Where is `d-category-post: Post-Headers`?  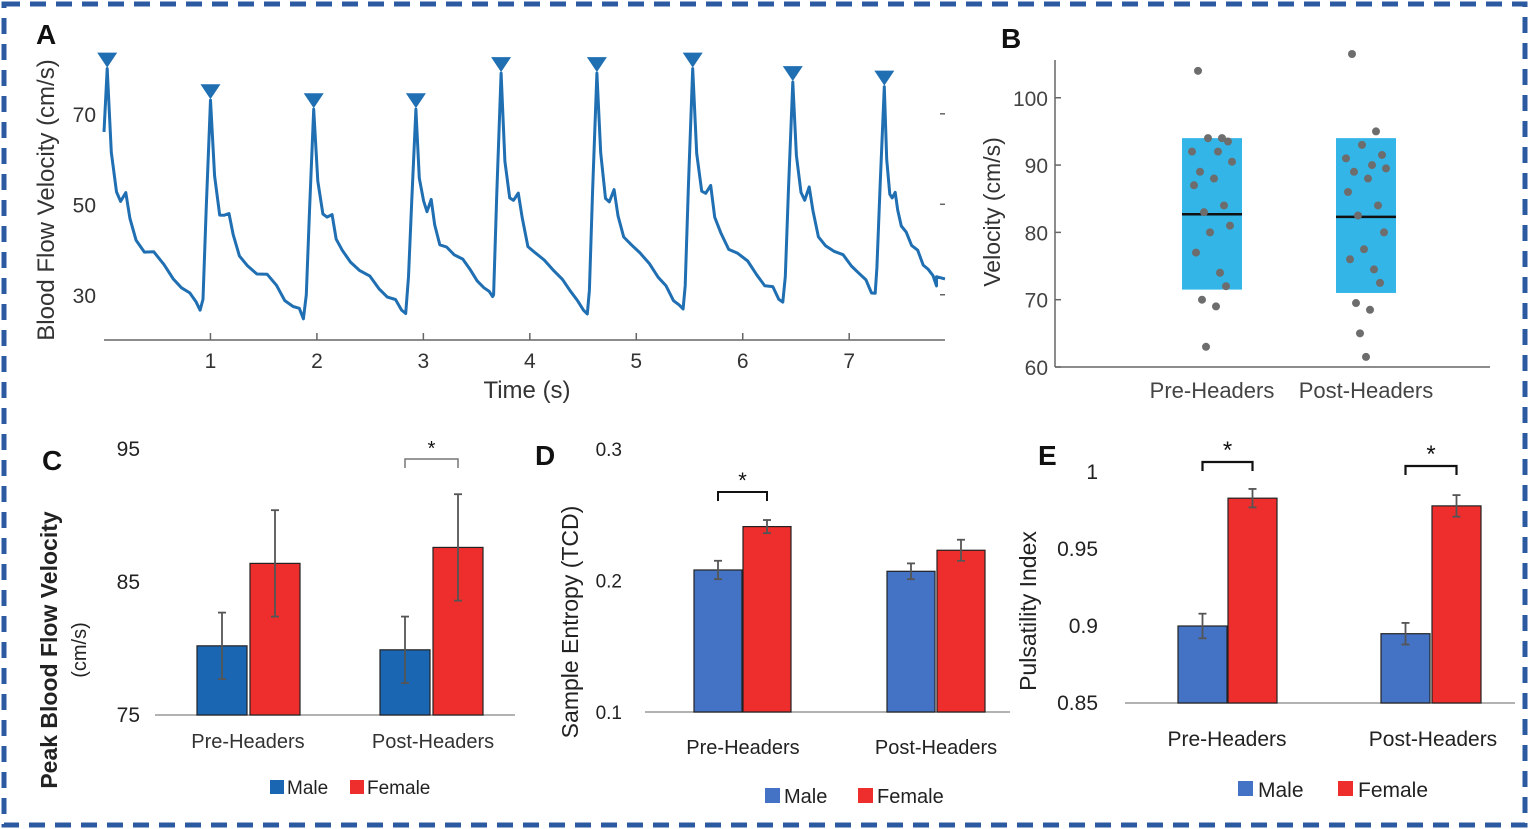
d-category-post: Post-Headers is located at coordinates (936, 748).